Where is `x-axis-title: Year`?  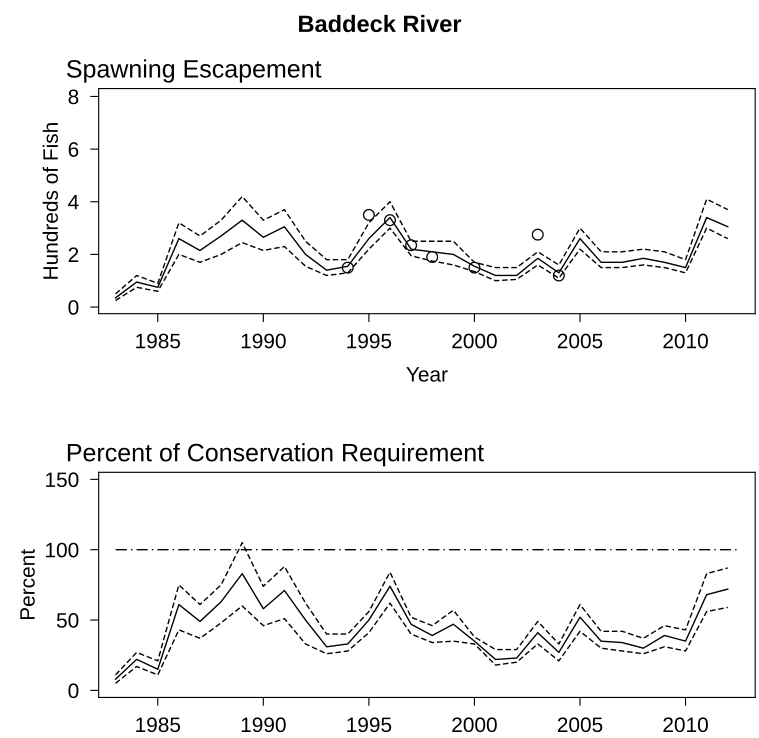
x-axis-title: Year is located at coordinates (427, 374).